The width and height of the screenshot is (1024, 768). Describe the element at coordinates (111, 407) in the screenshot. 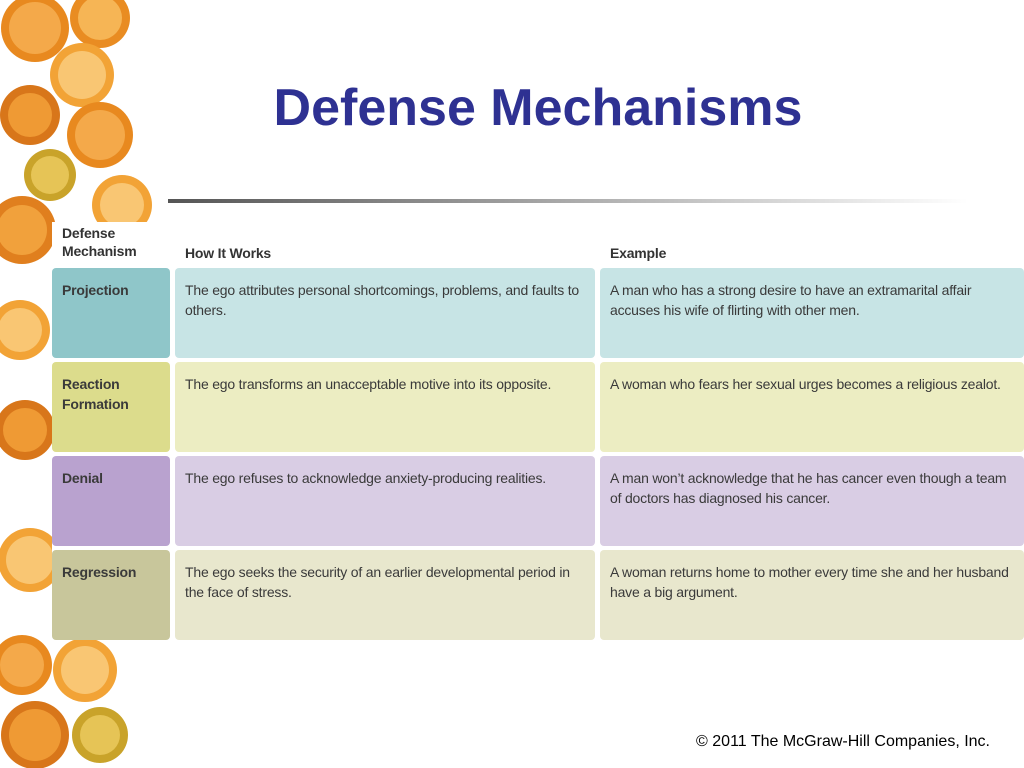

I see `mechanism-cell: Reaction Formation` at that location.